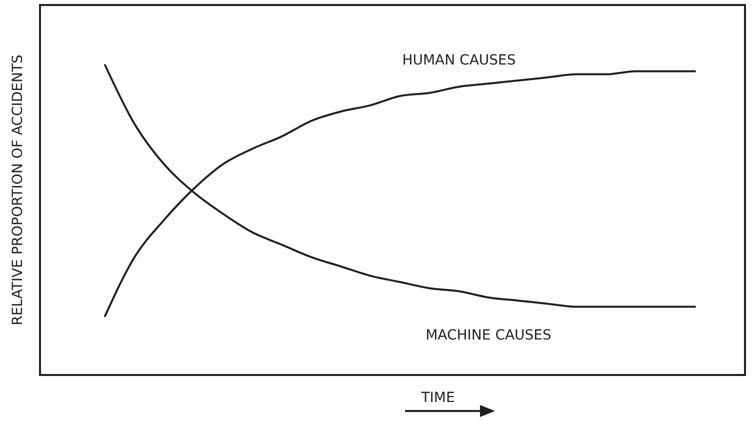 The height and width of the screenshot is (421, 755). Describe the element at coordinates (459, 60) in the screenshot. I see `series-label: HUMAN CAUSES` at that location.